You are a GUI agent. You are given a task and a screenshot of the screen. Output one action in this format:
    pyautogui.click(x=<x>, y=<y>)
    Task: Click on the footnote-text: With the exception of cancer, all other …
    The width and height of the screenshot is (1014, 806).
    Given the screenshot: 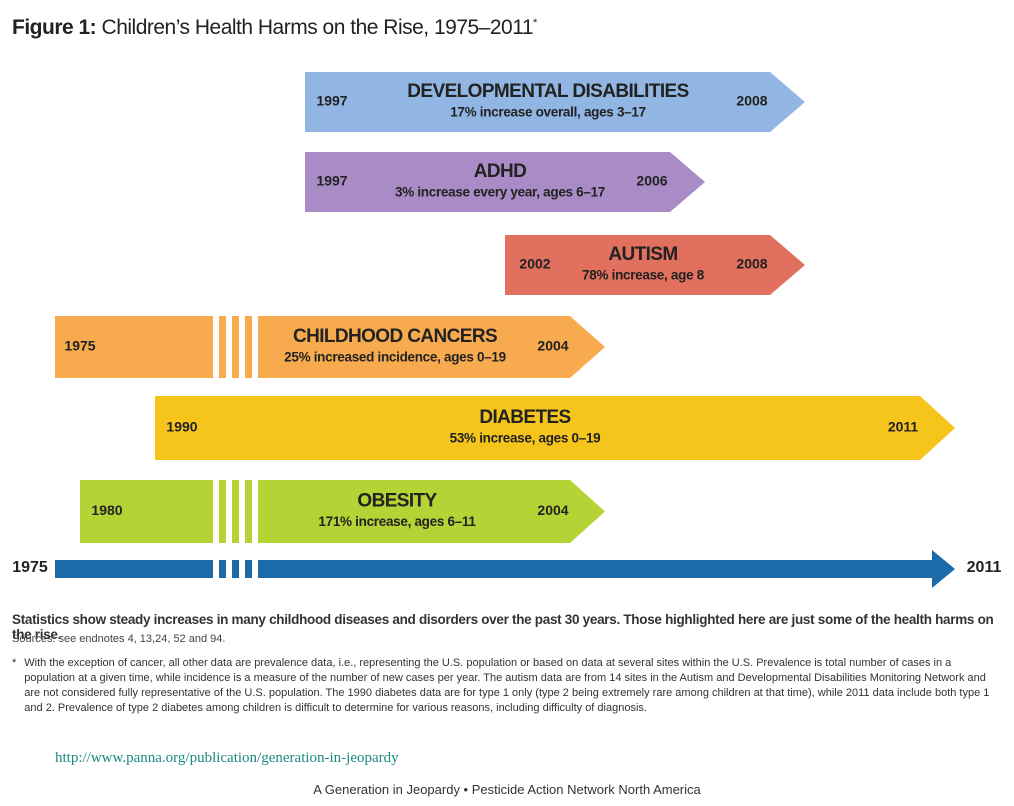 What is the action you would take?
    pyautogui.click(x=507, y=685)
    